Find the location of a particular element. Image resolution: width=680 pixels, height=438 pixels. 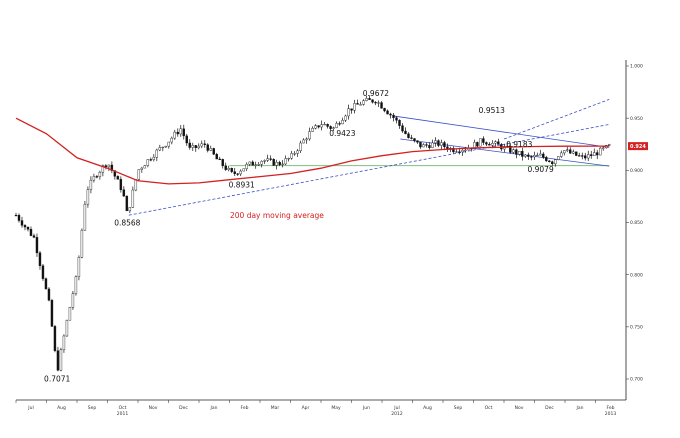

y-tick-label: 0.850 is located at coordinates (636, 223).